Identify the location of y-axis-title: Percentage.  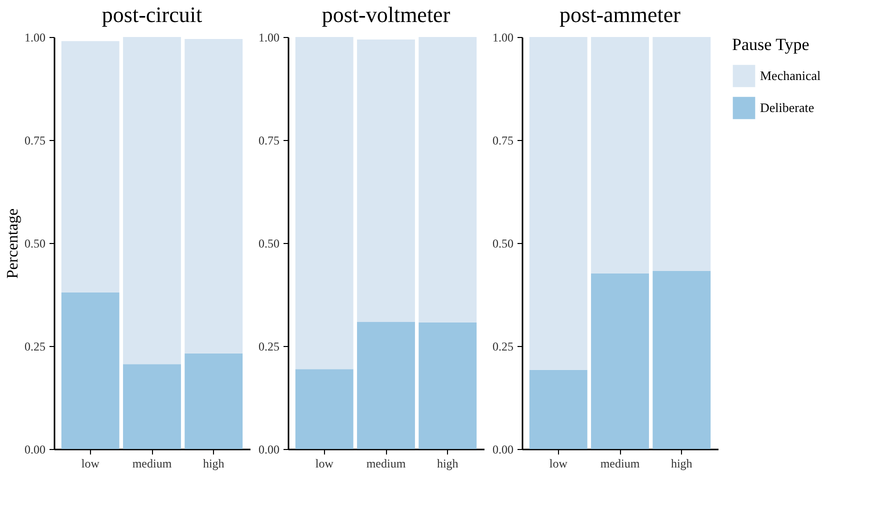
(13, 243).